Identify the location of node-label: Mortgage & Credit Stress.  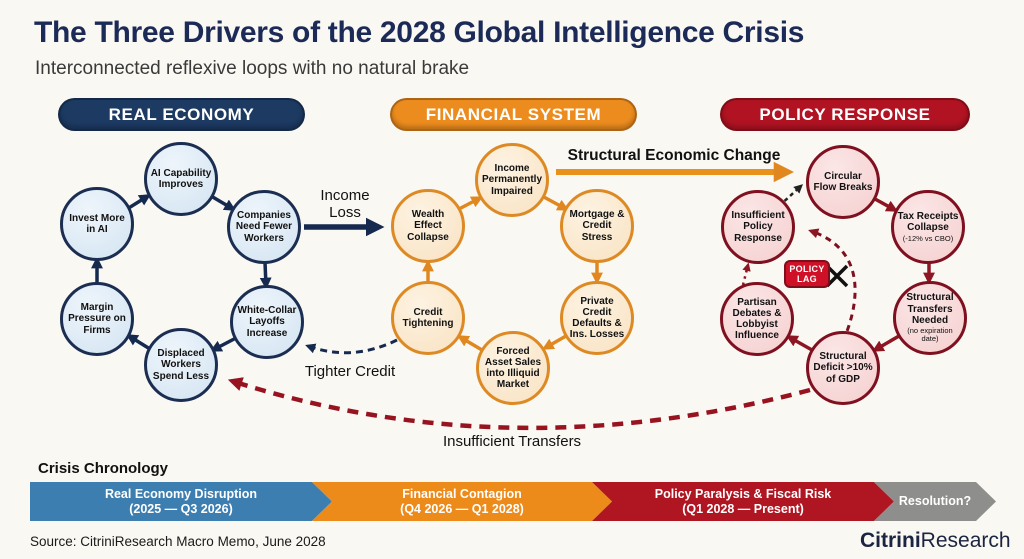
(597, 226).